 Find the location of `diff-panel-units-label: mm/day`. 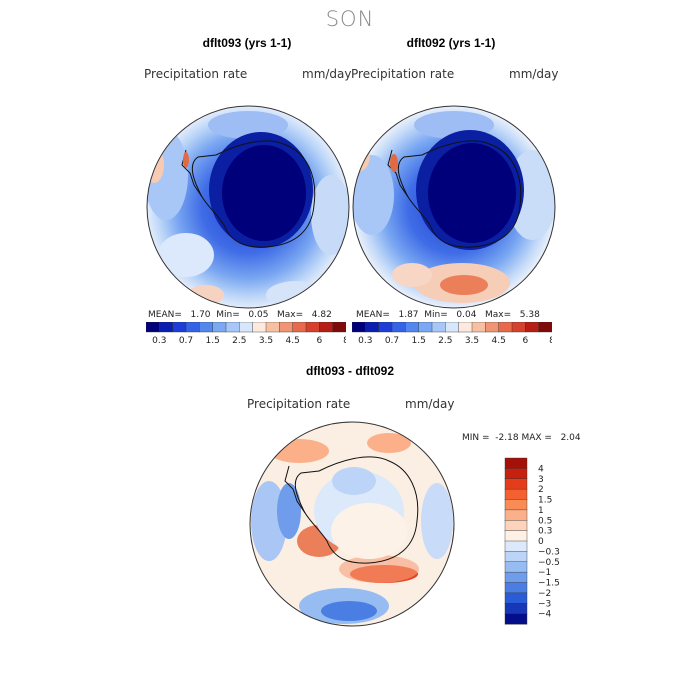

diff-panel-units-label: mm/day is located at coordinates (430, 404).